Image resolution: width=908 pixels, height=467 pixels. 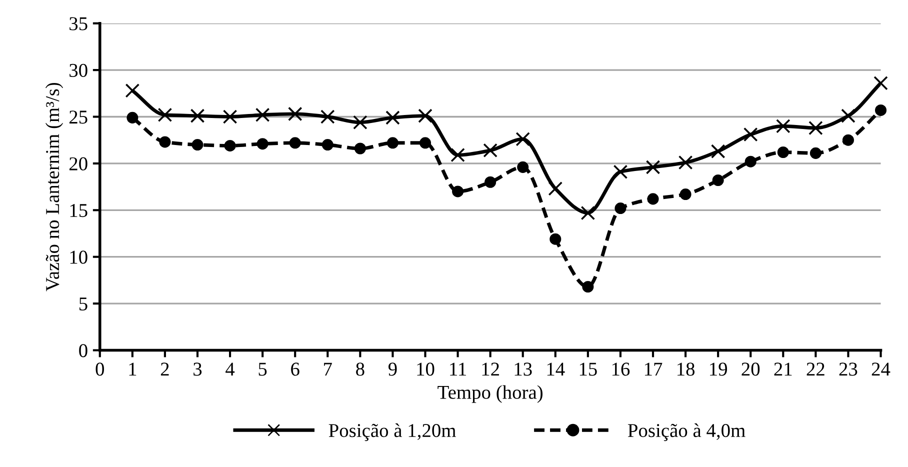 What do you see at coordinates (523, 369) in the screenshot?
I see `x-tick-label: 13` at bounding box center [523, 369].